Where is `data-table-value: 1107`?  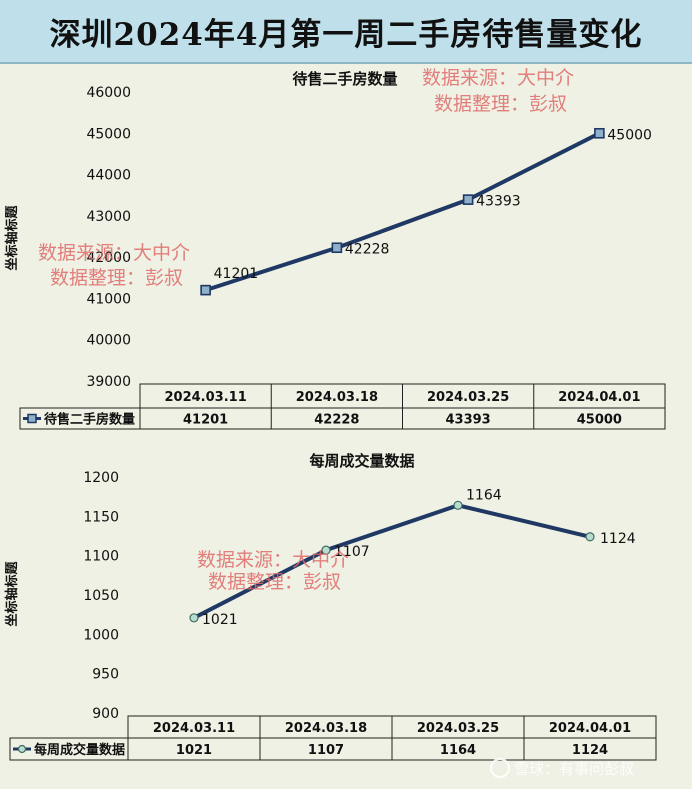
data-table-value: 1107 is located at coordinates (326, 750).